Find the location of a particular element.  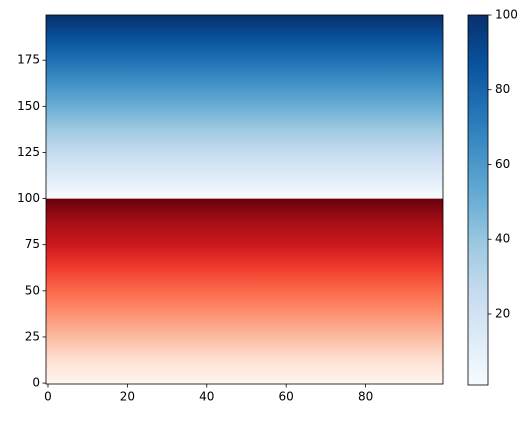

y-tick-label: 75 is located at coordinates (32, 244).